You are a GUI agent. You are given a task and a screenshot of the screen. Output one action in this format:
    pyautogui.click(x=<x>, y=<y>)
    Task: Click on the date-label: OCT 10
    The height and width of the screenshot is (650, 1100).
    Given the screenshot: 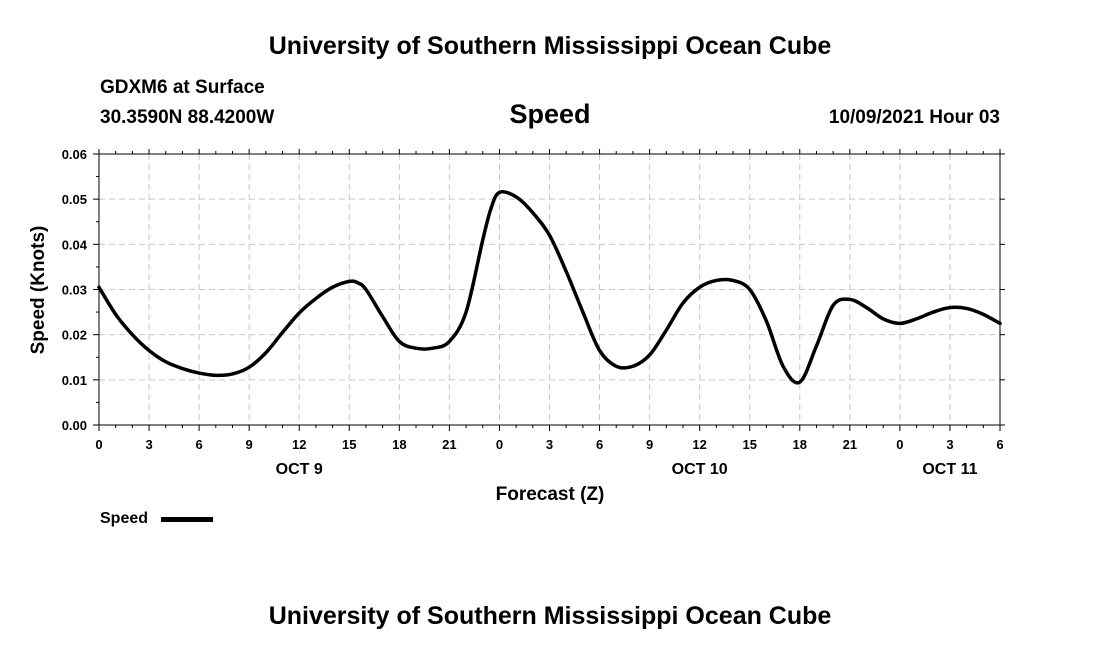 What is the action you would take?
    pyautogui.click(x=700, y=469)
    